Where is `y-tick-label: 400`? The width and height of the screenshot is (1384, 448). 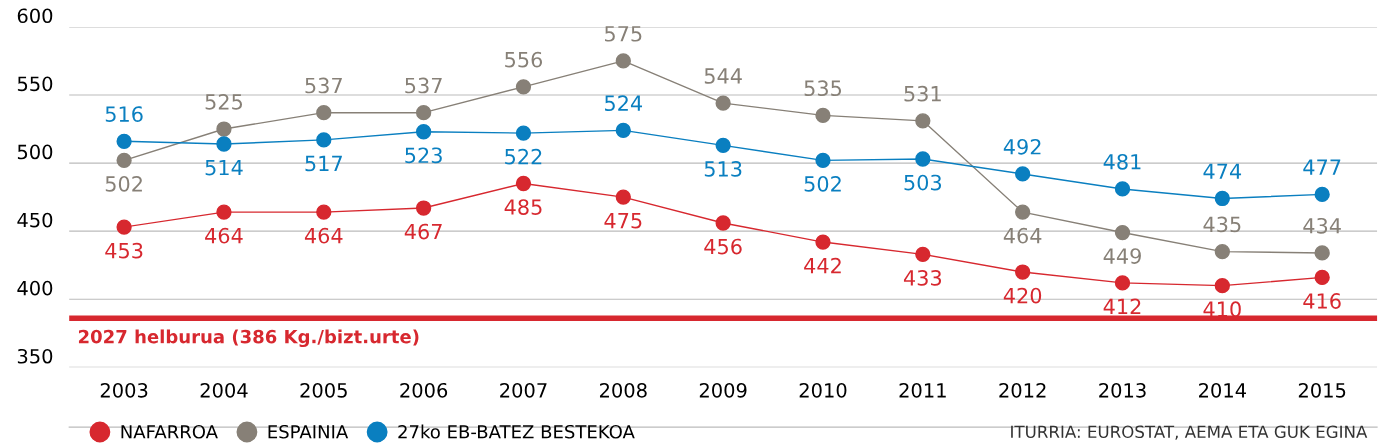 y-tick-label: 400 is located at coordinates (35, 288).